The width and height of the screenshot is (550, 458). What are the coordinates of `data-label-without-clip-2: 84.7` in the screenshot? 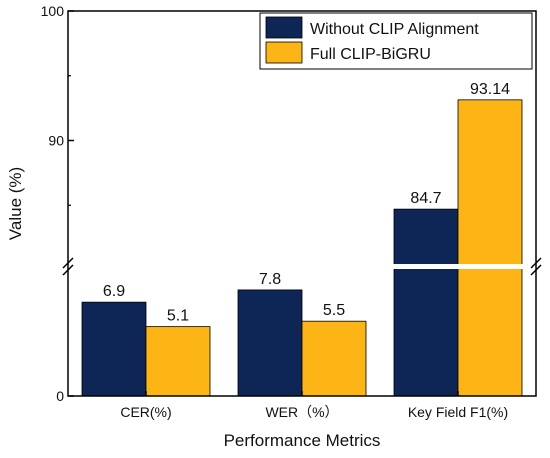 It's located at (425, 198).